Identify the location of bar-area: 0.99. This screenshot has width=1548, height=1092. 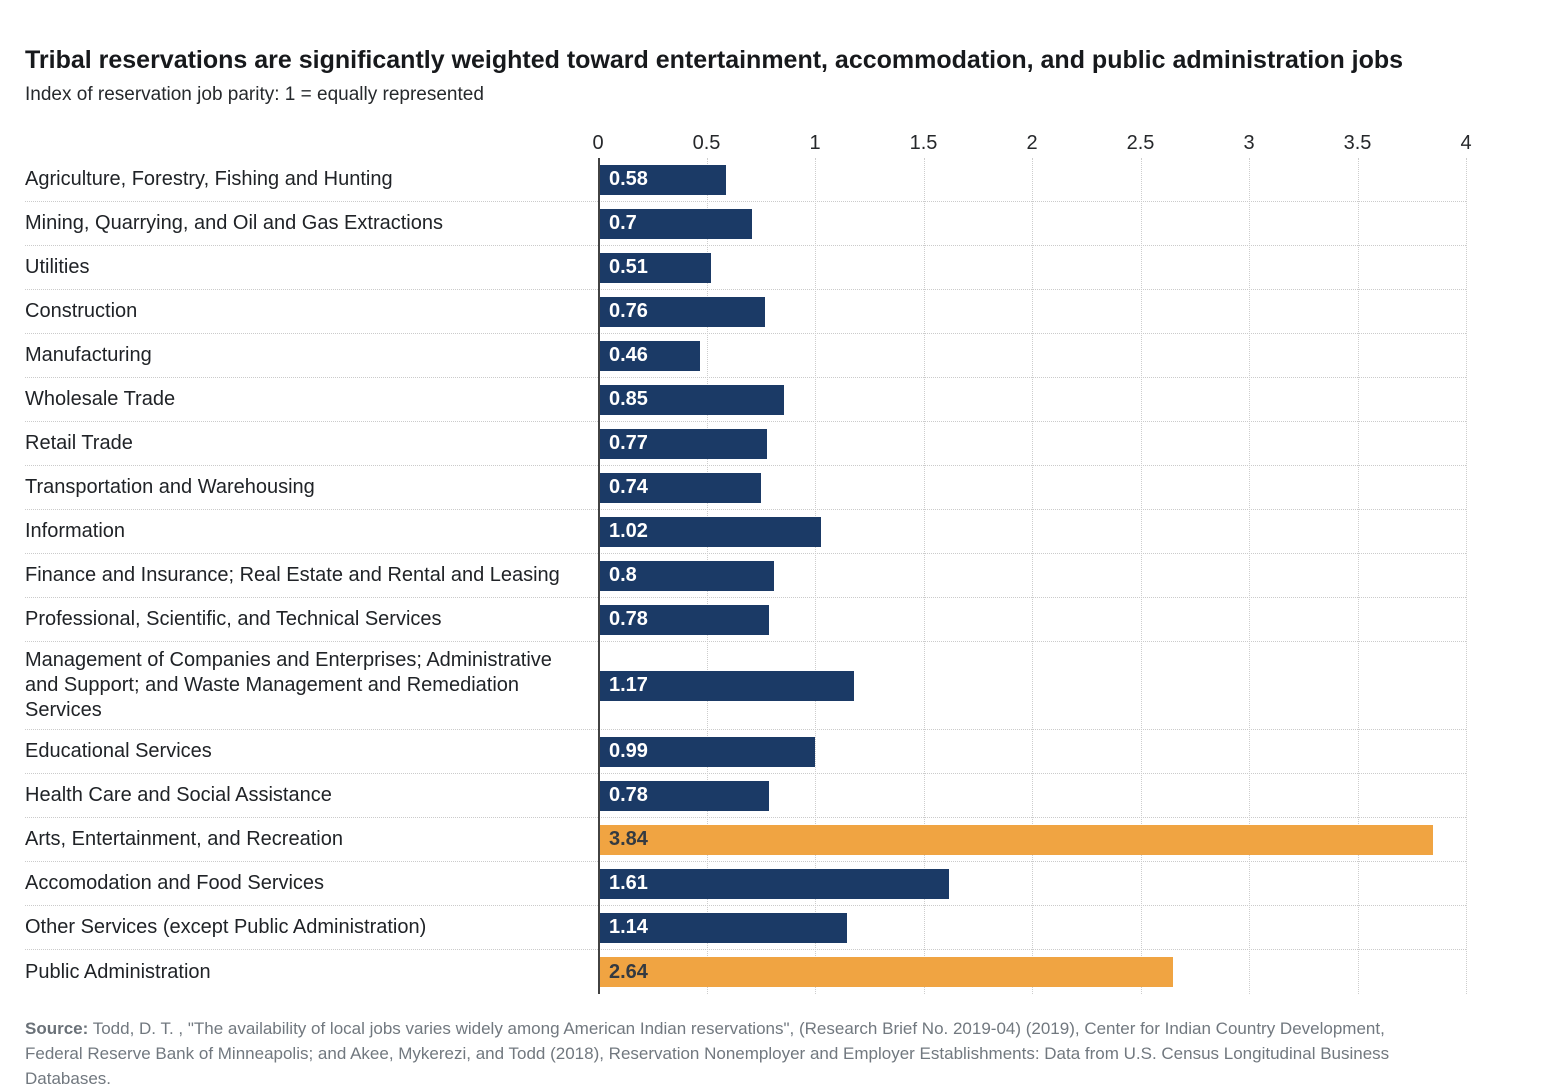
(1032, 751).